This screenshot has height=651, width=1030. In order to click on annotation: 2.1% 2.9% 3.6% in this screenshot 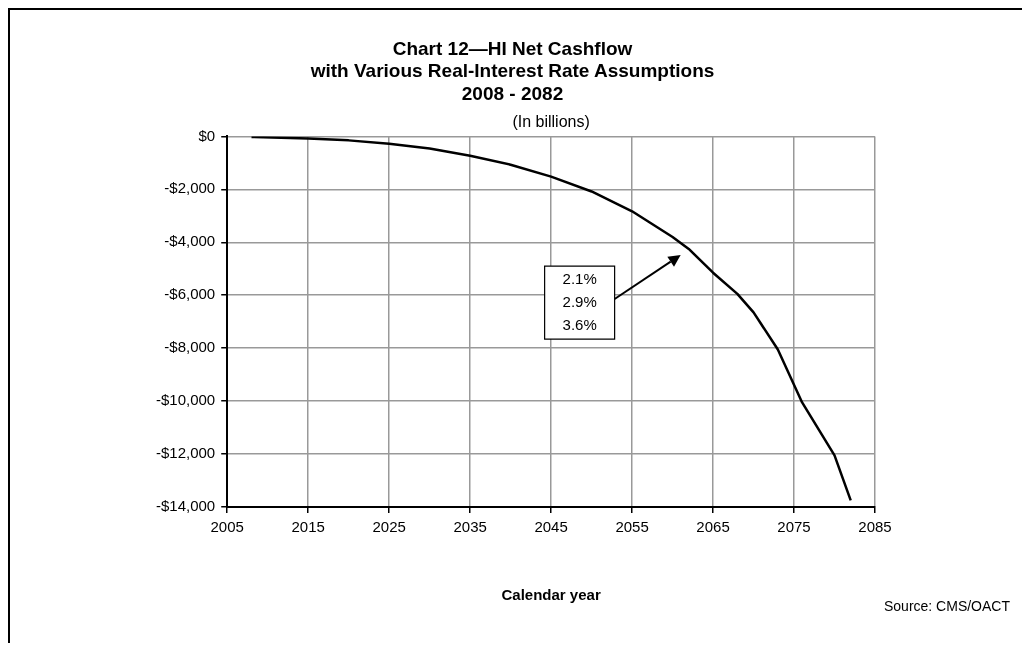, I will do `click(579, 301)`.